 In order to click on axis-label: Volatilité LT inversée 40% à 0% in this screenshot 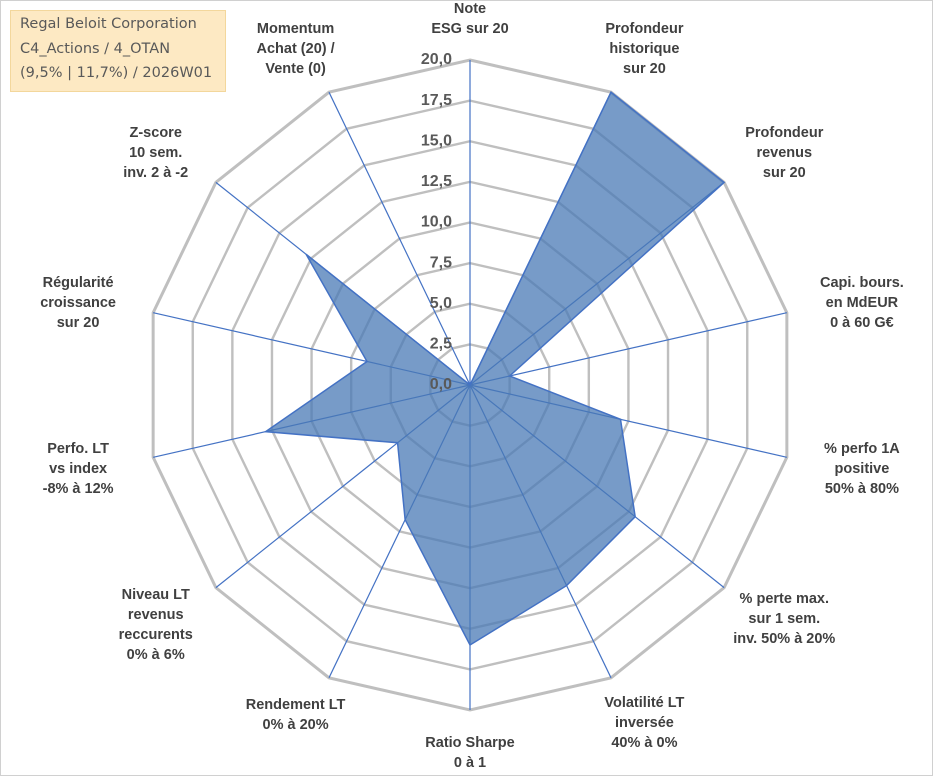, I will do `click(644, 723)`.